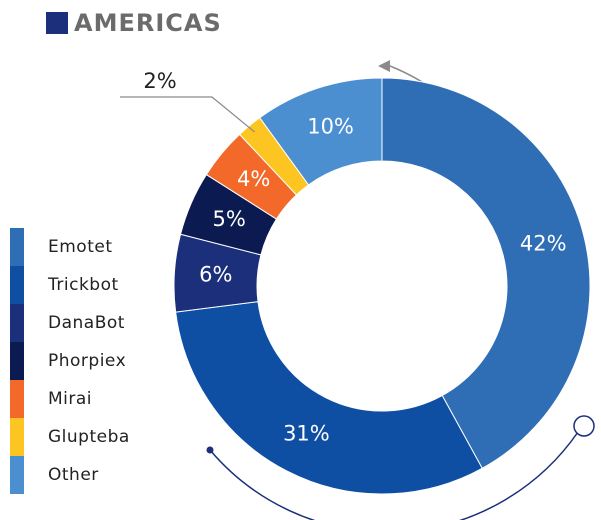  I want to click on legend-text: Emotet, so click(80, 247).